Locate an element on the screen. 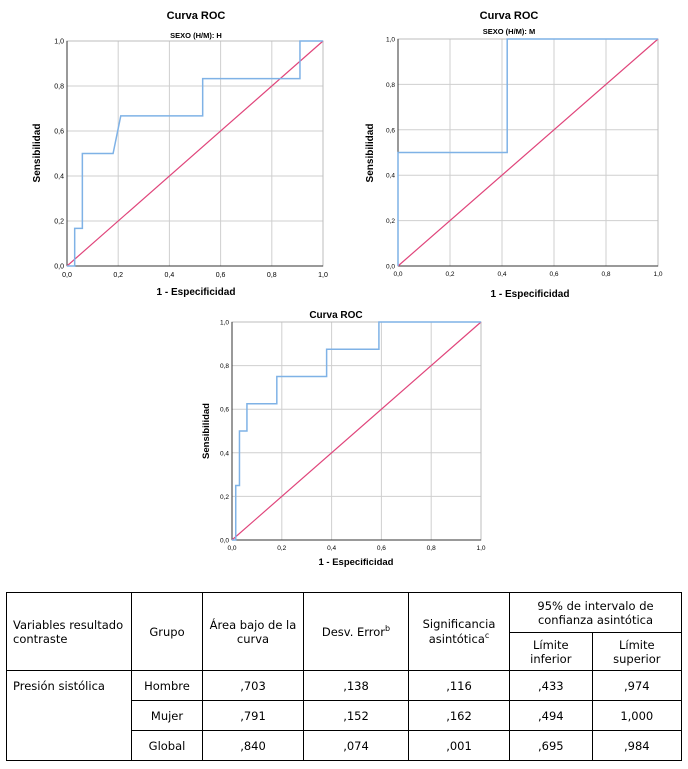 The width and height of the screenshot is (688, 769). cell-desv: ,152 is located at coordinates (356, 715).